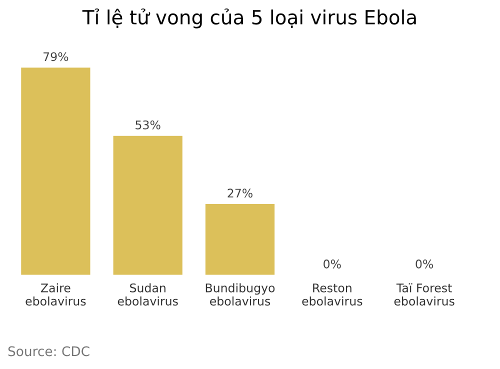  Describe the element at coordinates (148, 125) in the screenshot. I see `data-label: 53%` at that location.